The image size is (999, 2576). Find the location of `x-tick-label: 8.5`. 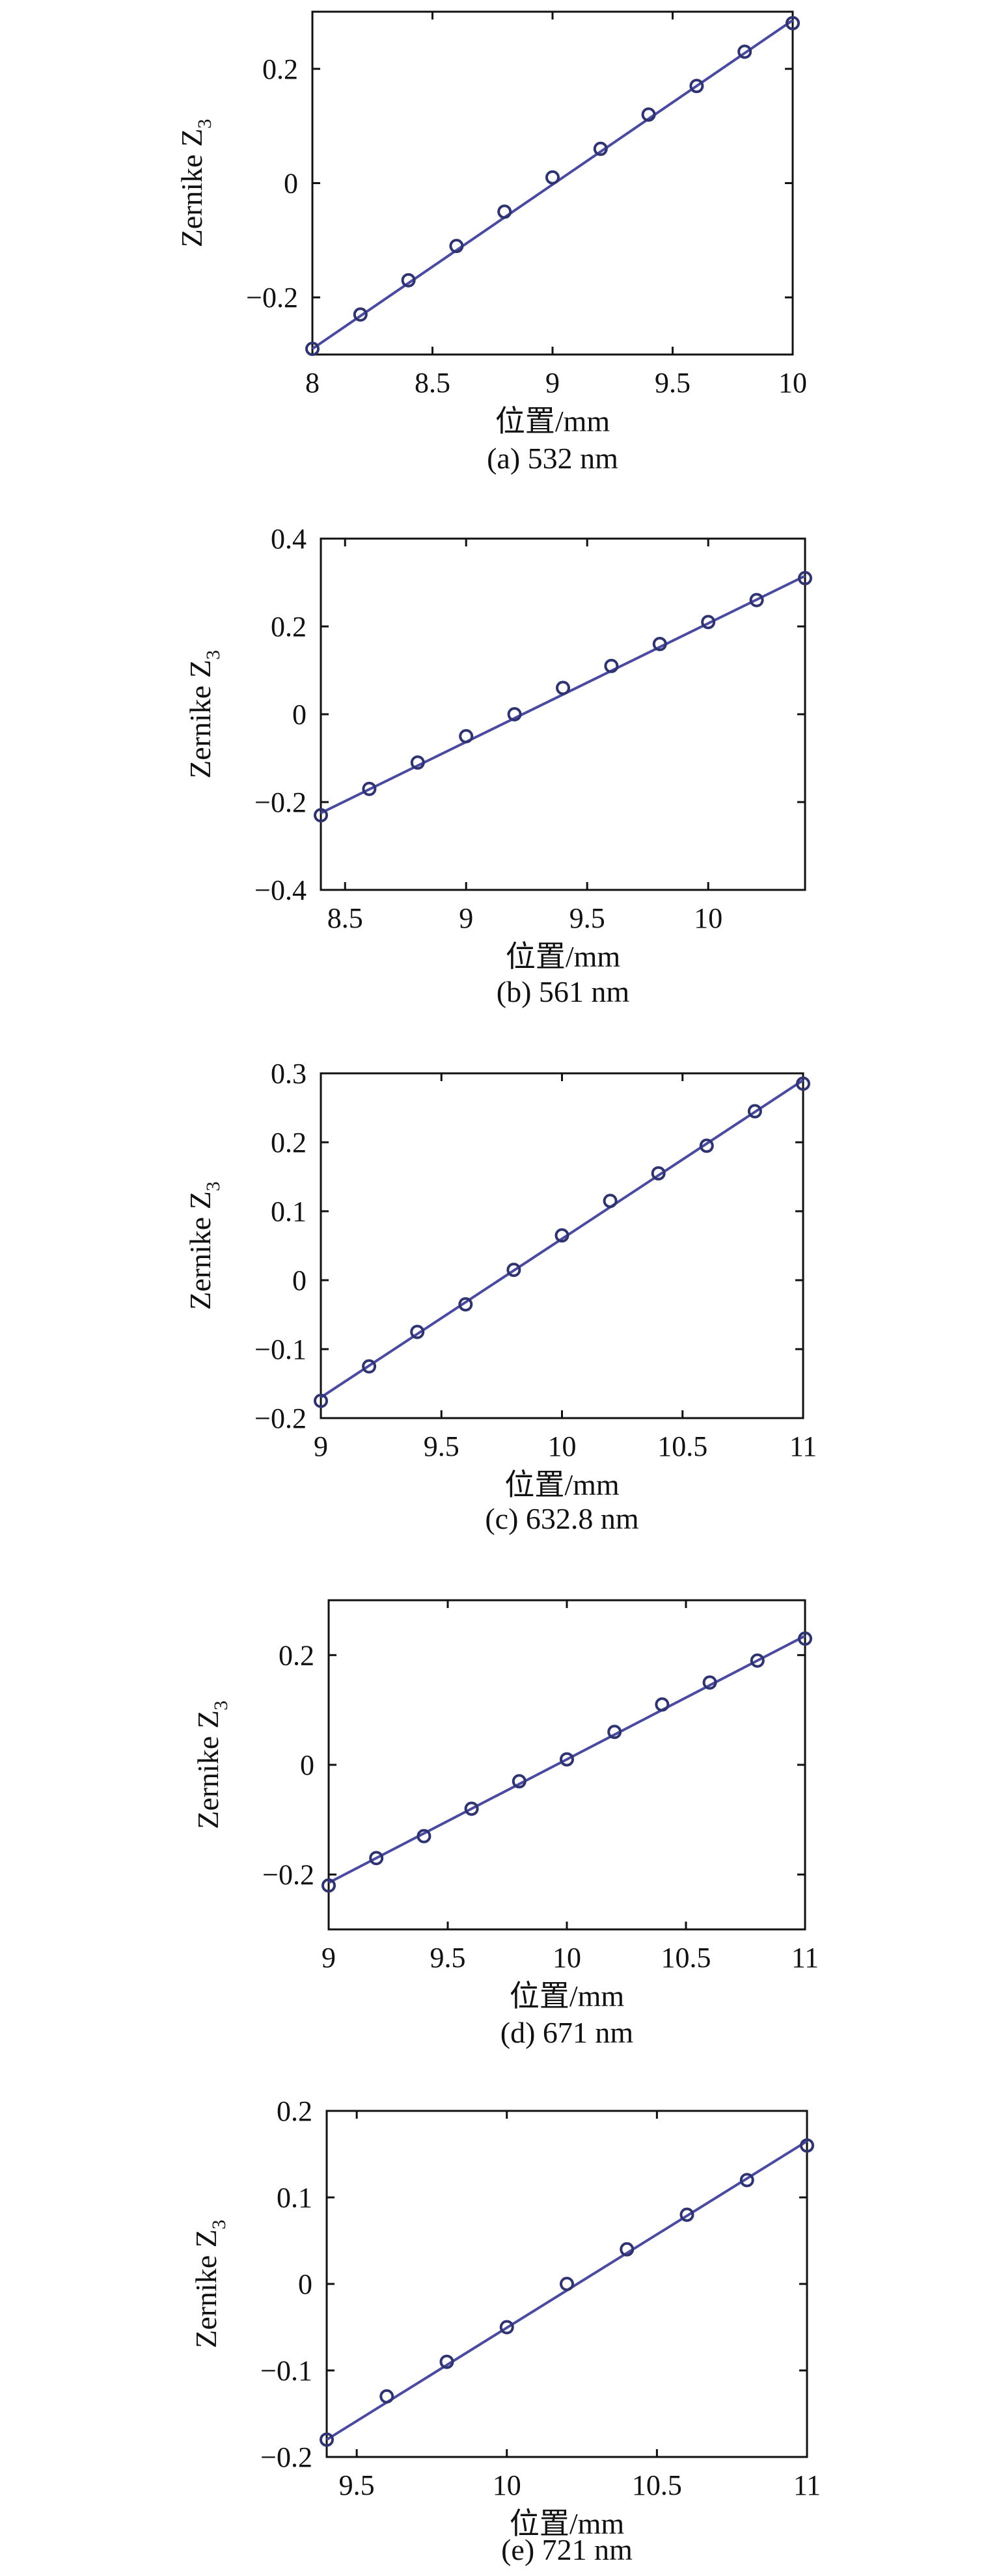

x-tick-label: 8.5 is located at coordinates (345, 918).